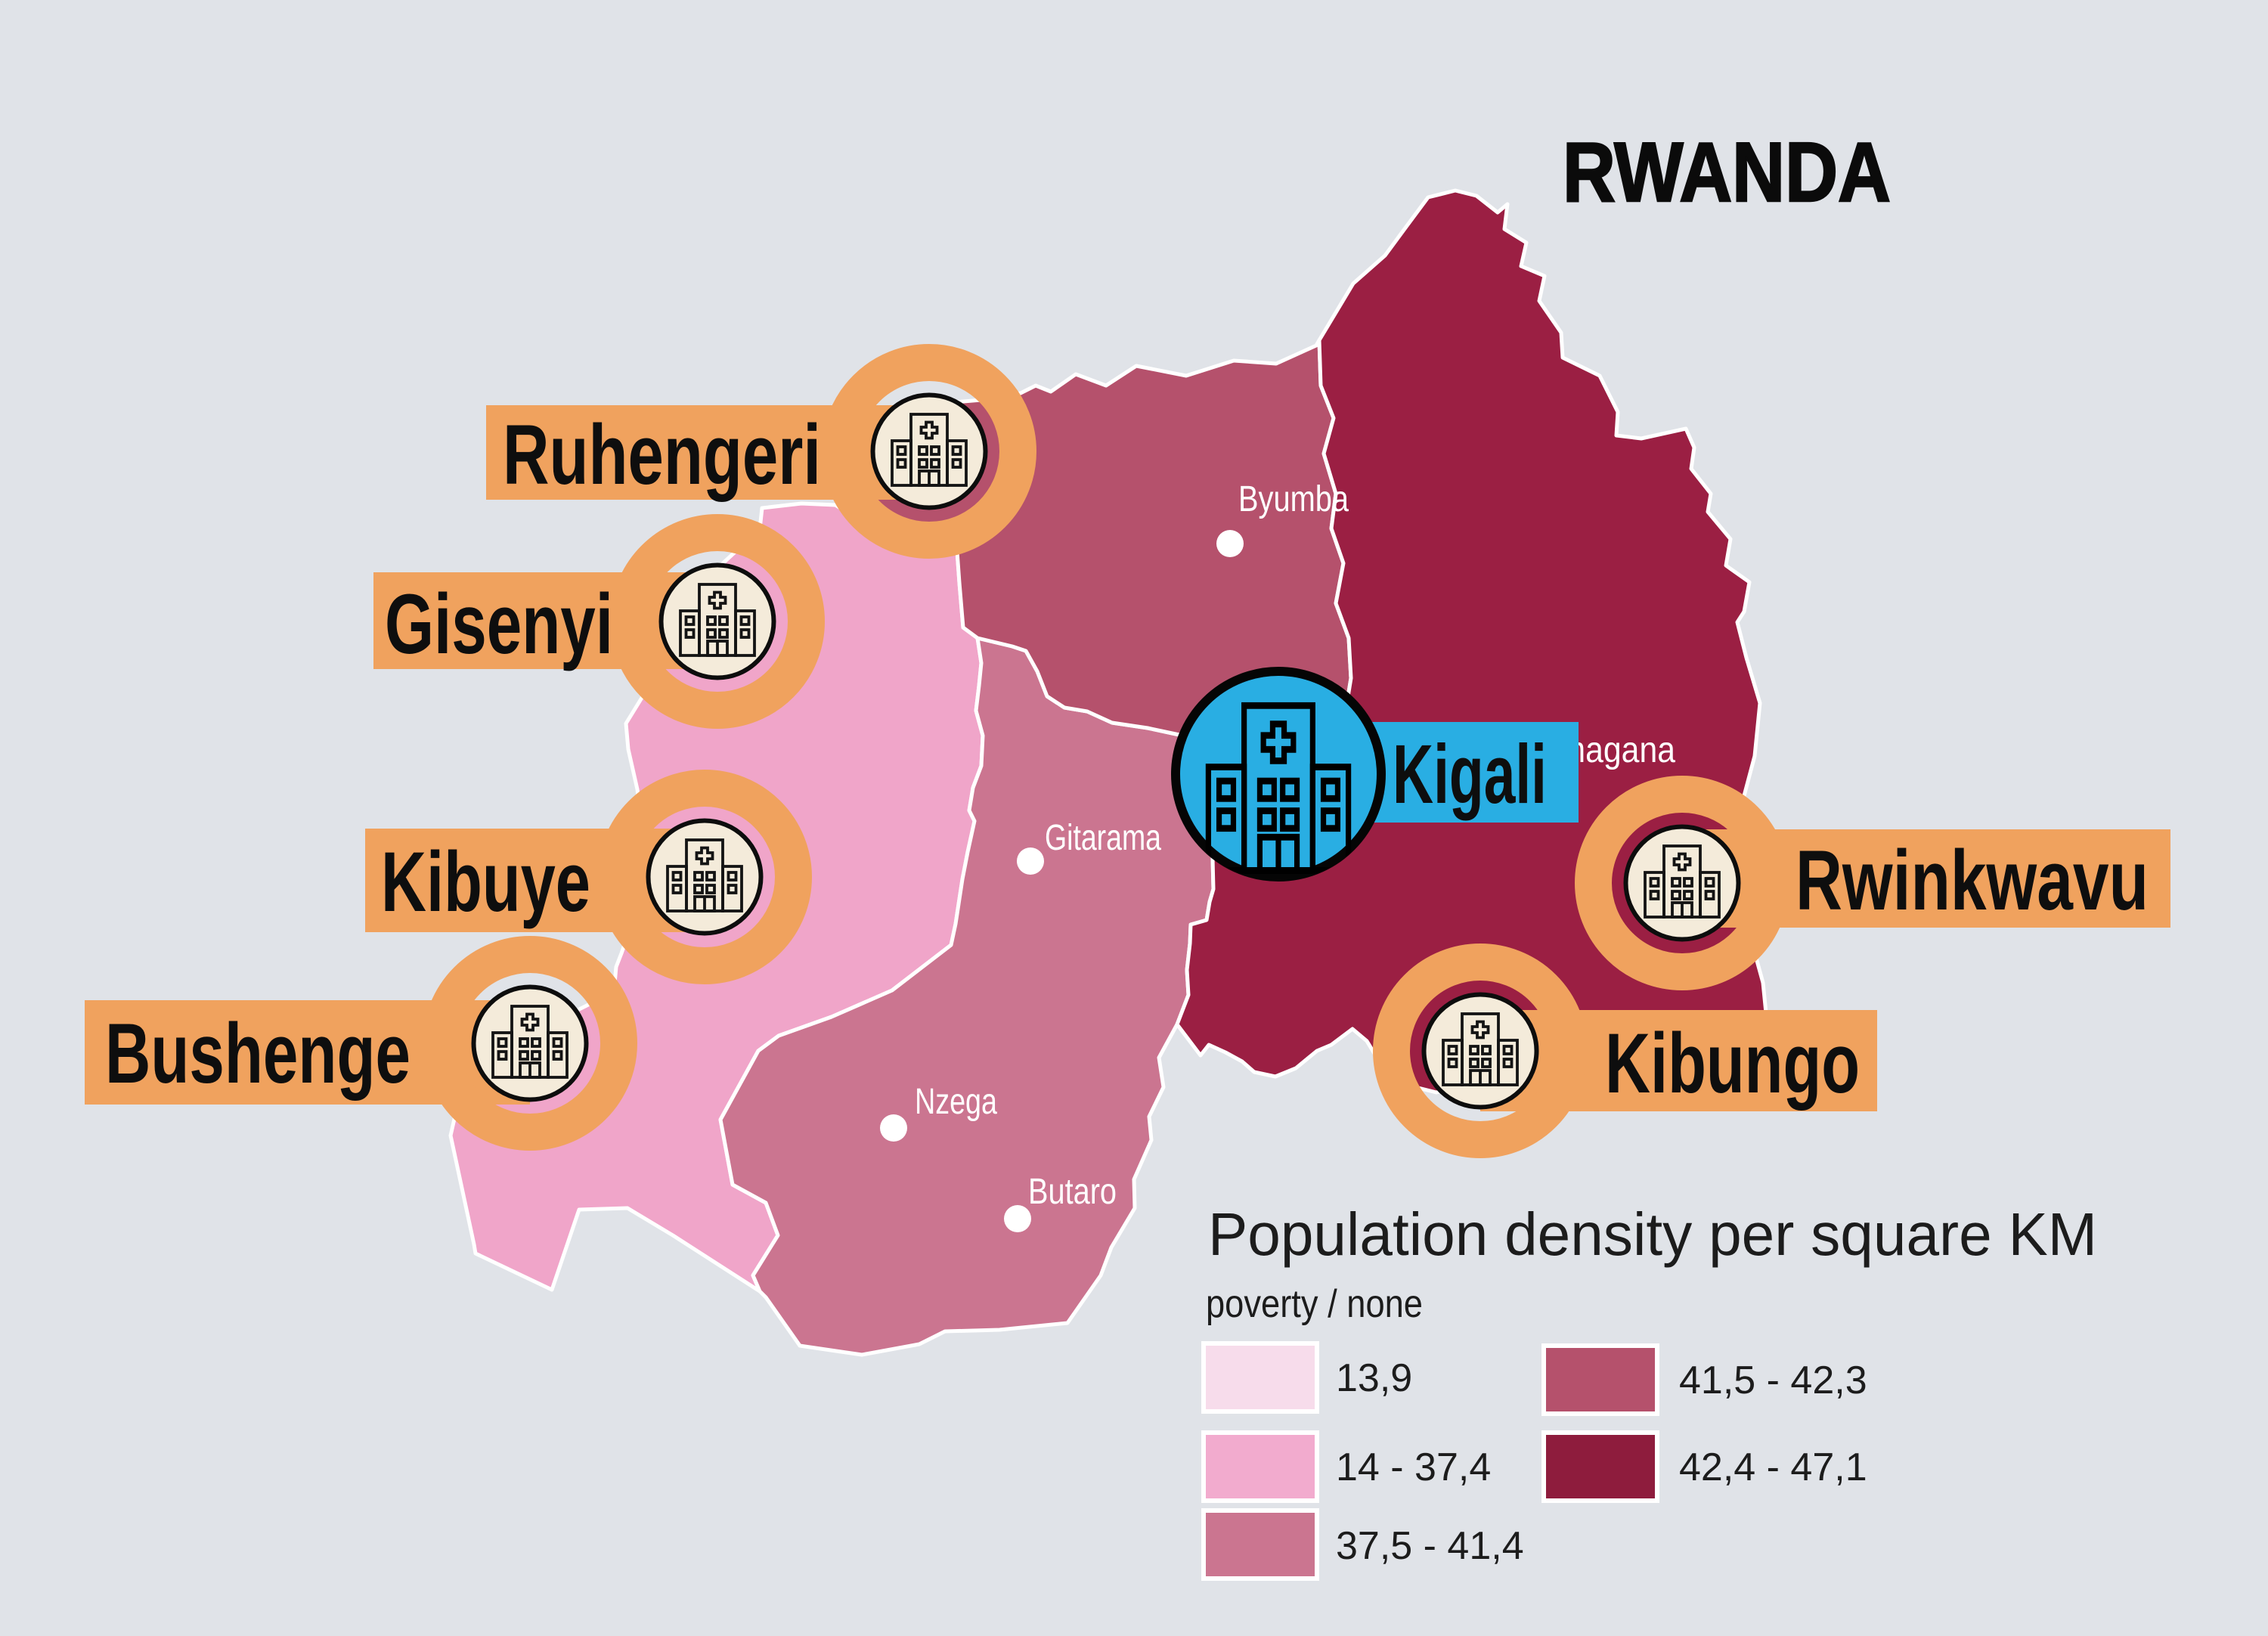 The height and width of the screenshot is (1636, 2268). What do you see at coordinates (485, 882) in the screenshot?
I see `svg-text: Kibuye` at bounding box center [485, 882].